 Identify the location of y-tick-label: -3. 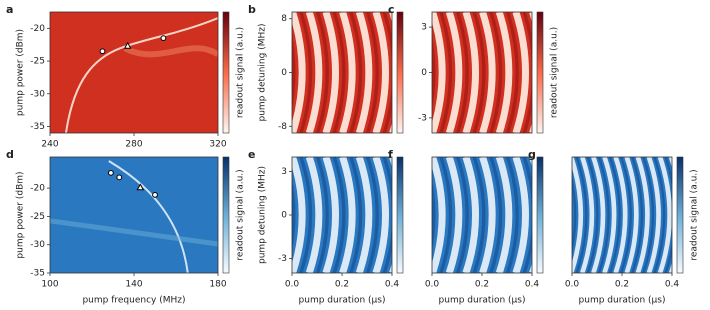
(282, 259).